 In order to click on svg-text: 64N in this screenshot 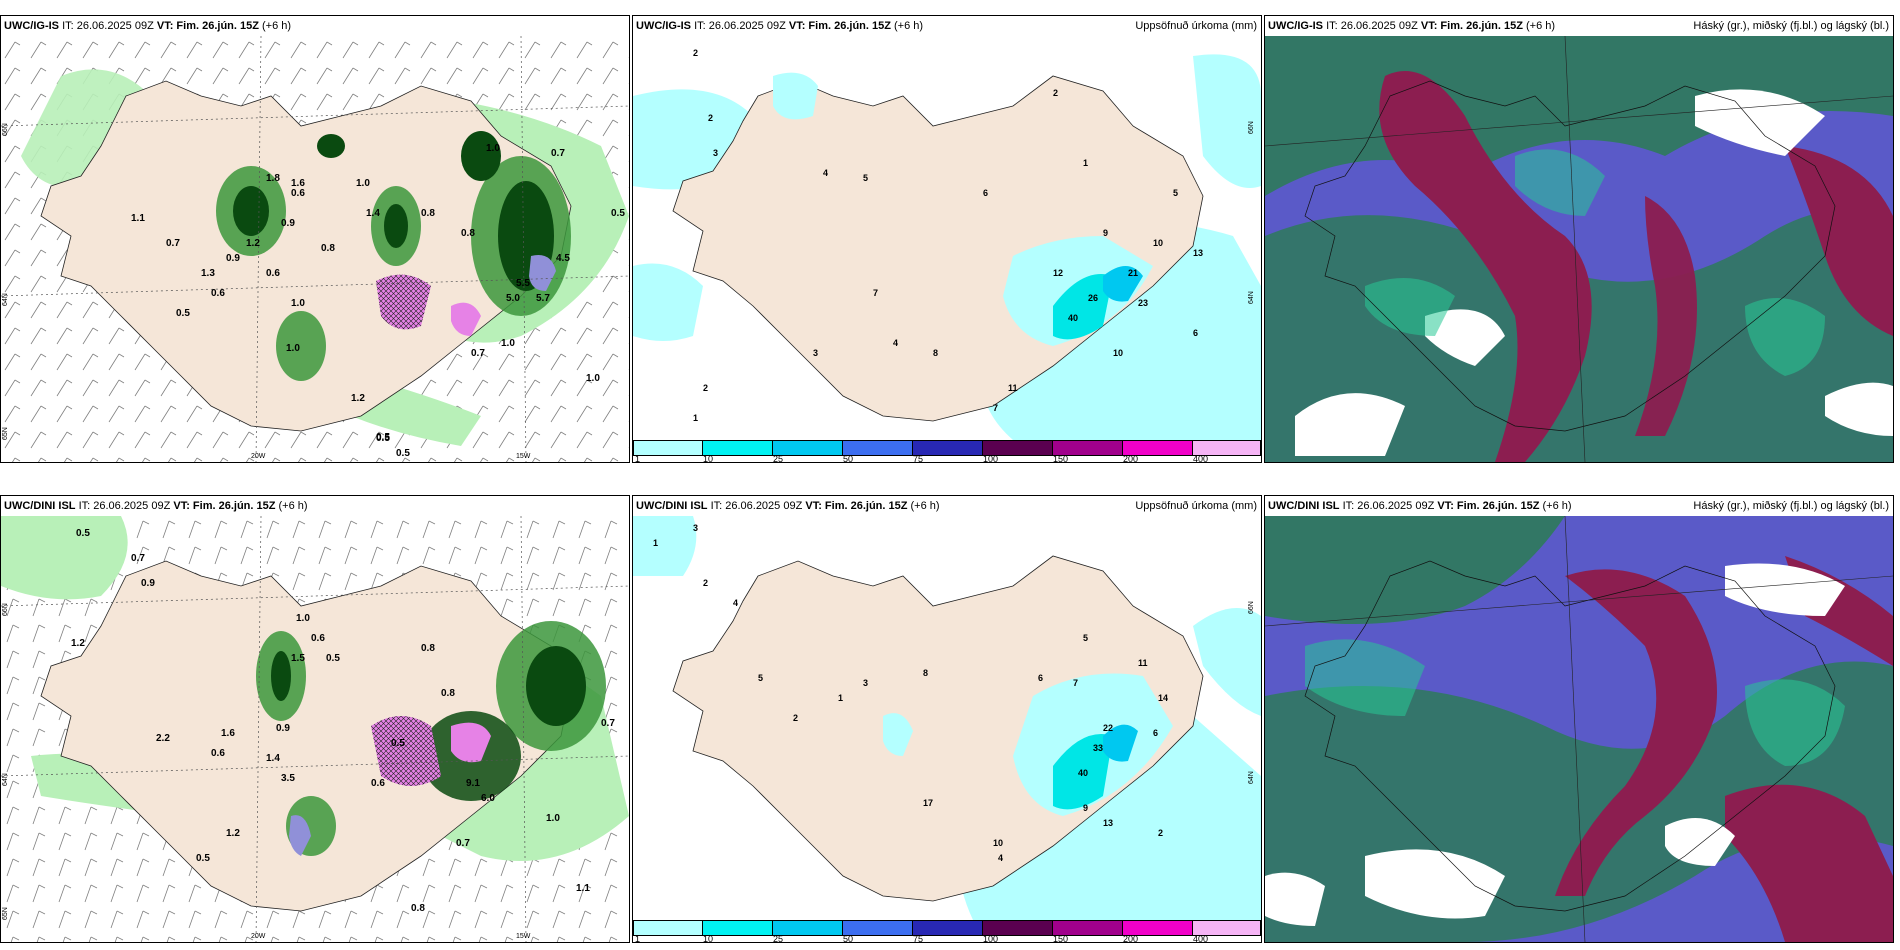, I will do `click(1251, 777)`.